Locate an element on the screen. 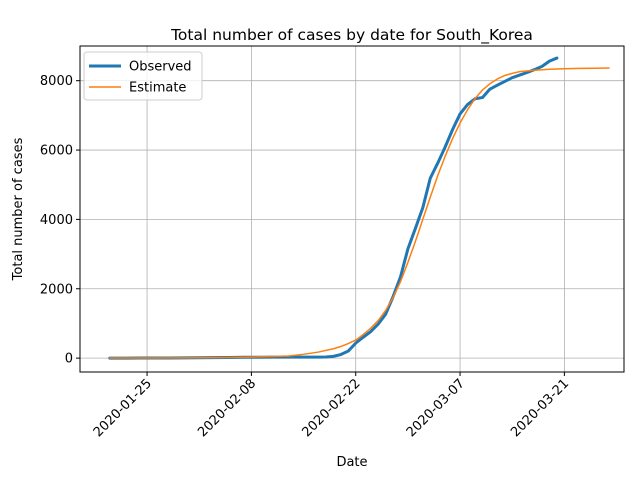 The width and height of the screenshot is (640, 478). y-tick-label: 4000 is located at coordinates (56, 220).